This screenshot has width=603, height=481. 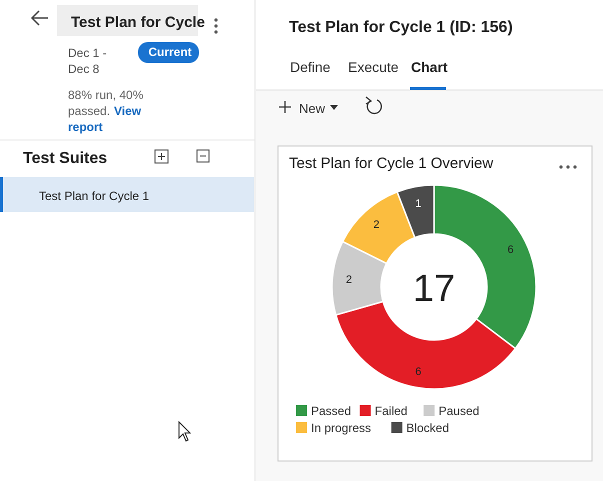 I want to click on text: Current, so click(x=170, y=52).